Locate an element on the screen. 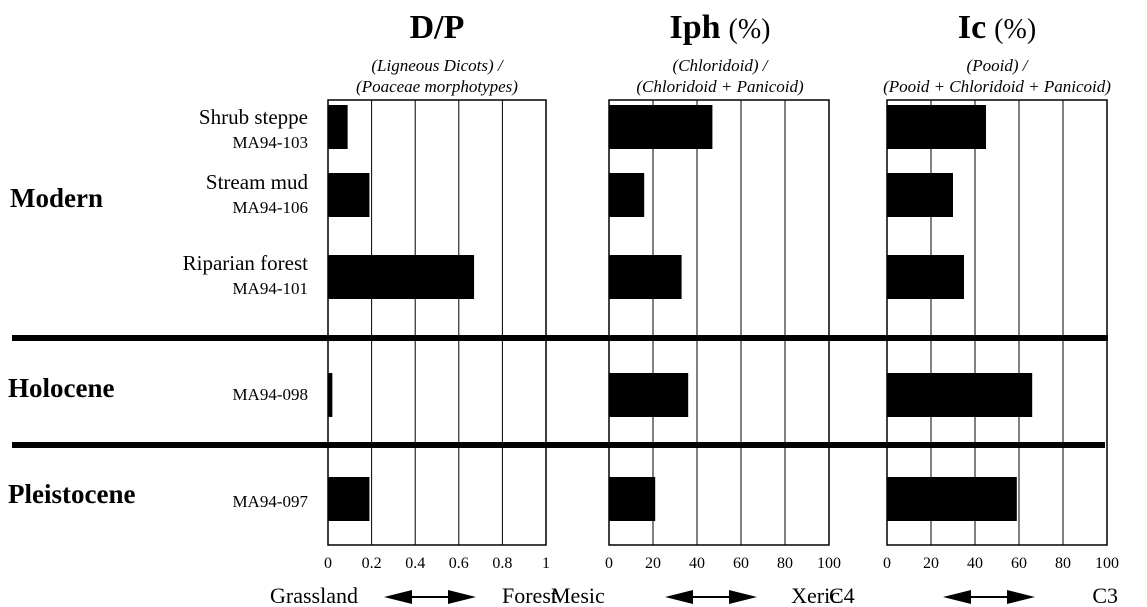  panel-title-text: Iph is located at coordinates (694, 27).